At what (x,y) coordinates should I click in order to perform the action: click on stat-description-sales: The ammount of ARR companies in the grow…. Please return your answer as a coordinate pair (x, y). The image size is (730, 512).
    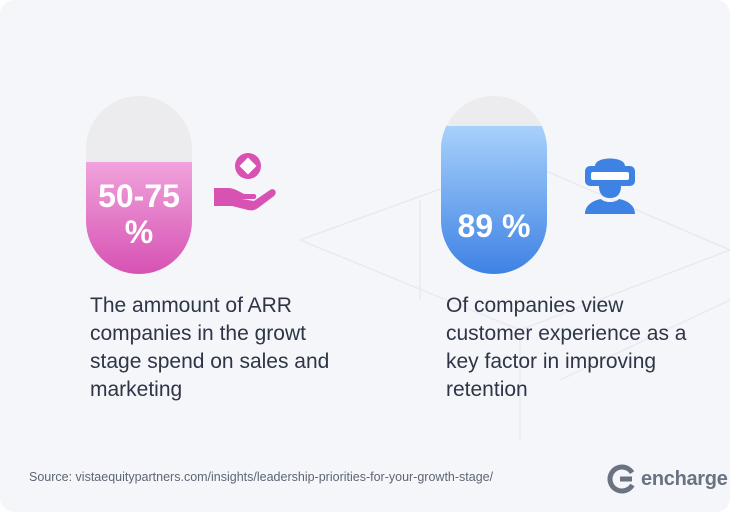
    Looking at the image, I should click on (210, 347).